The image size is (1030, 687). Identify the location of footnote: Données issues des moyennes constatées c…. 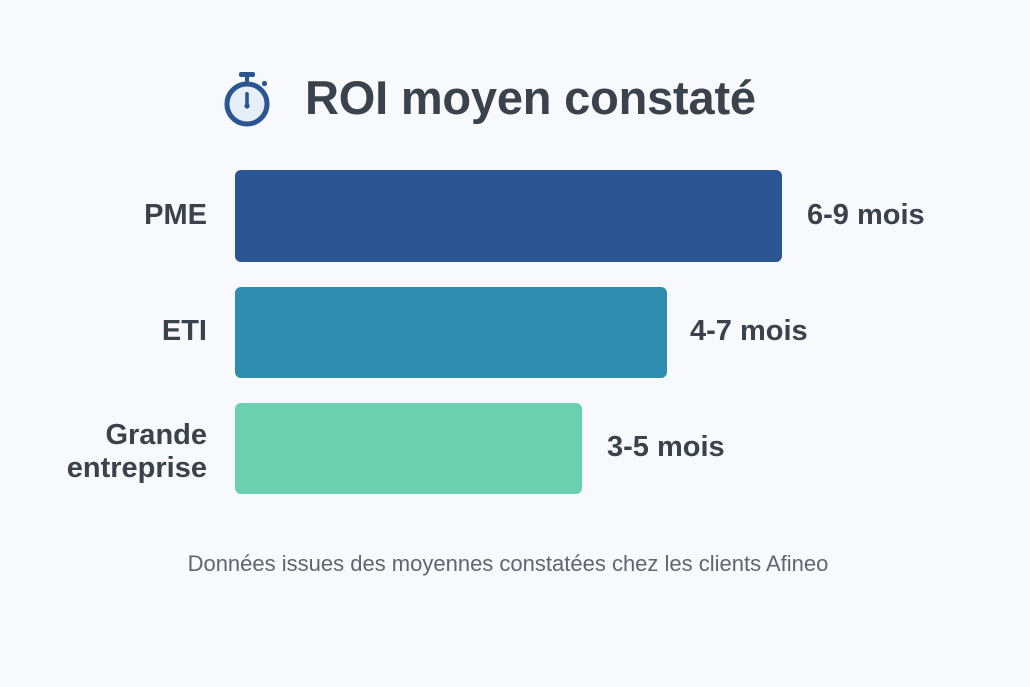
(508, 563).